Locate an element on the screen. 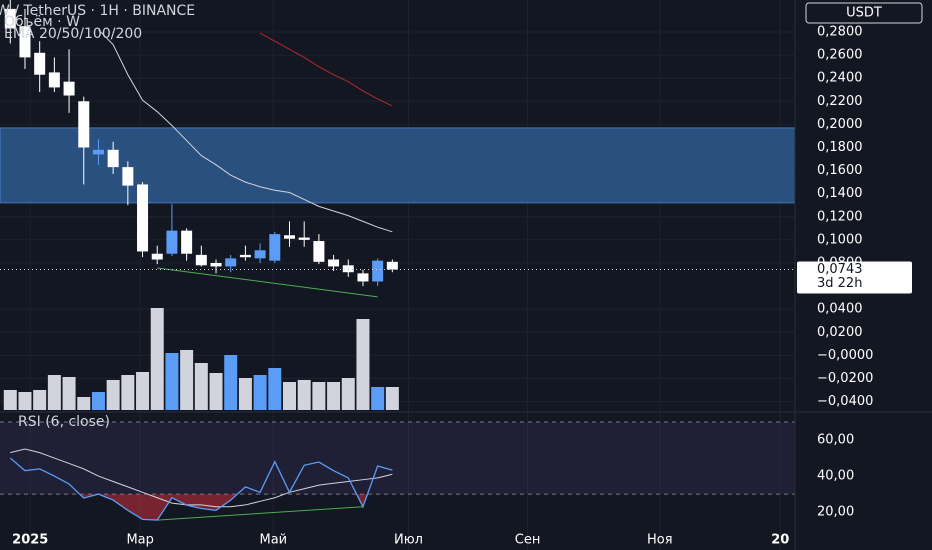  x-tick-label: 2025 is located at coordinates (30, 540).